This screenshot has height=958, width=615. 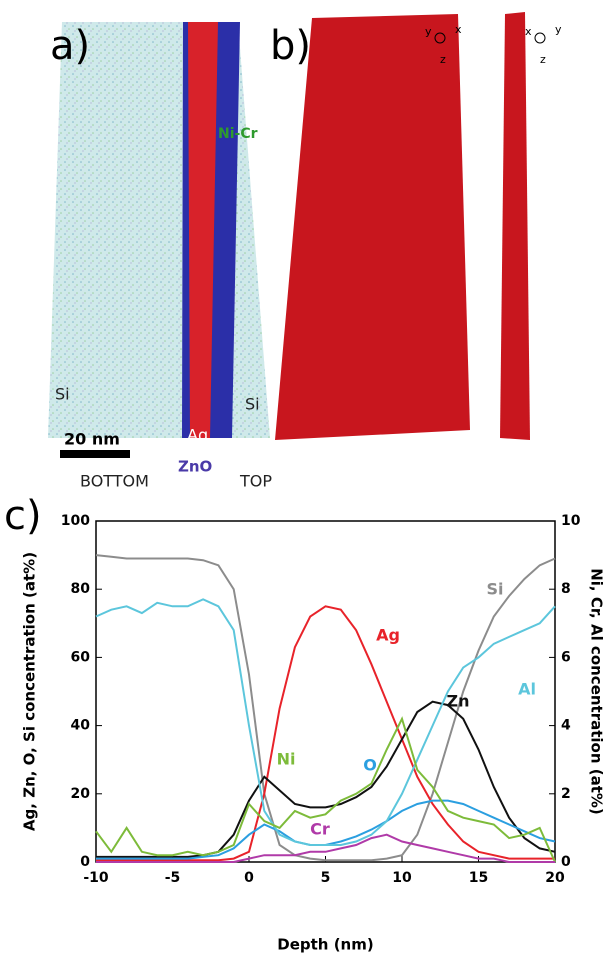 I want to click on series-label: Al, so click(x=527, y=689).